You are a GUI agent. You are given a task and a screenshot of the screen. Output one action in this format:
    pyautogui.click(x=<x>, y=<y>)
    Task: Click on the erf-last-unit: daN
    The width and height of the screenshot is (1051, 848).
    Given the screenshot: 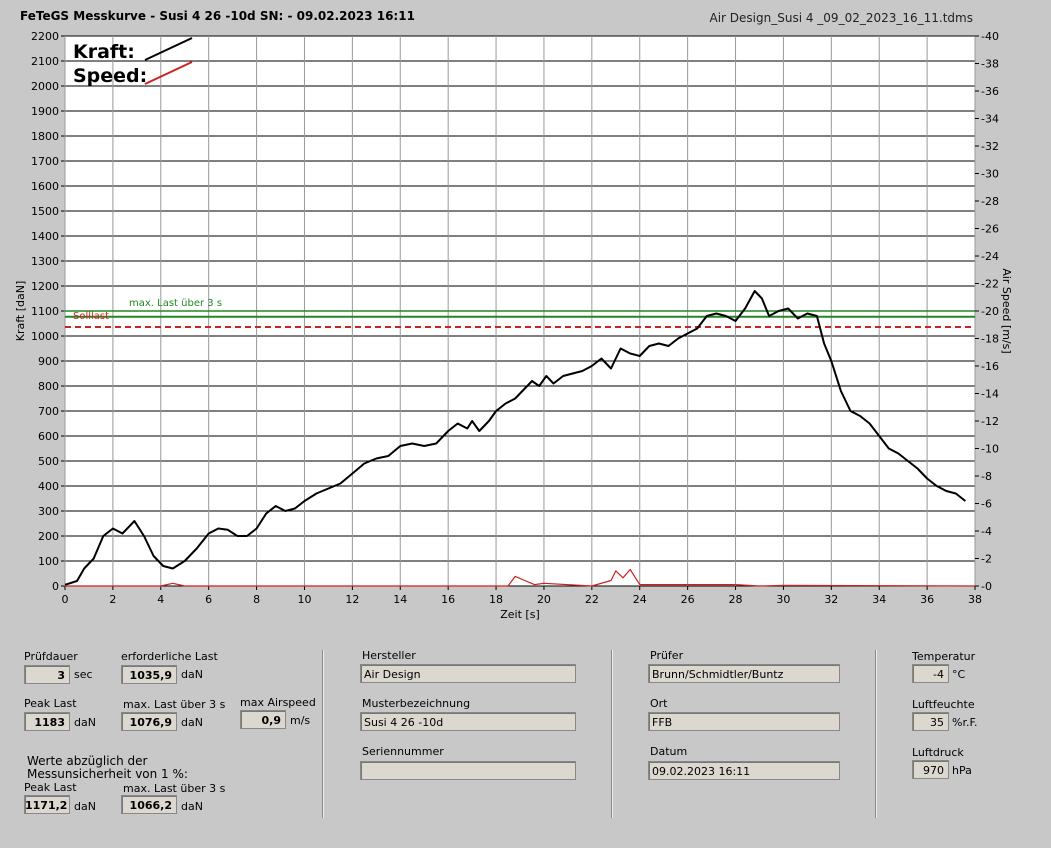 What is the action you would take?
    pyautogui.click(x=192, y=674)
    